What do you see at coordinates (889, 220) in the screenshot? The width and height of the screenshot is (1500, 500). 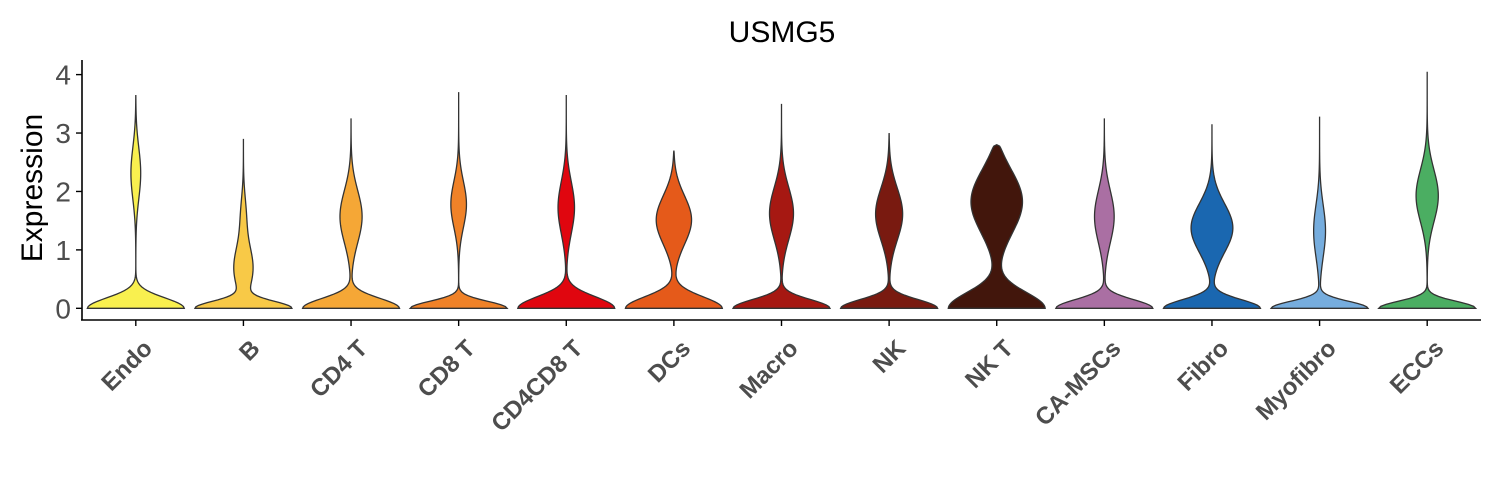 I see `violin-nk` at bounding box center [889, 220].